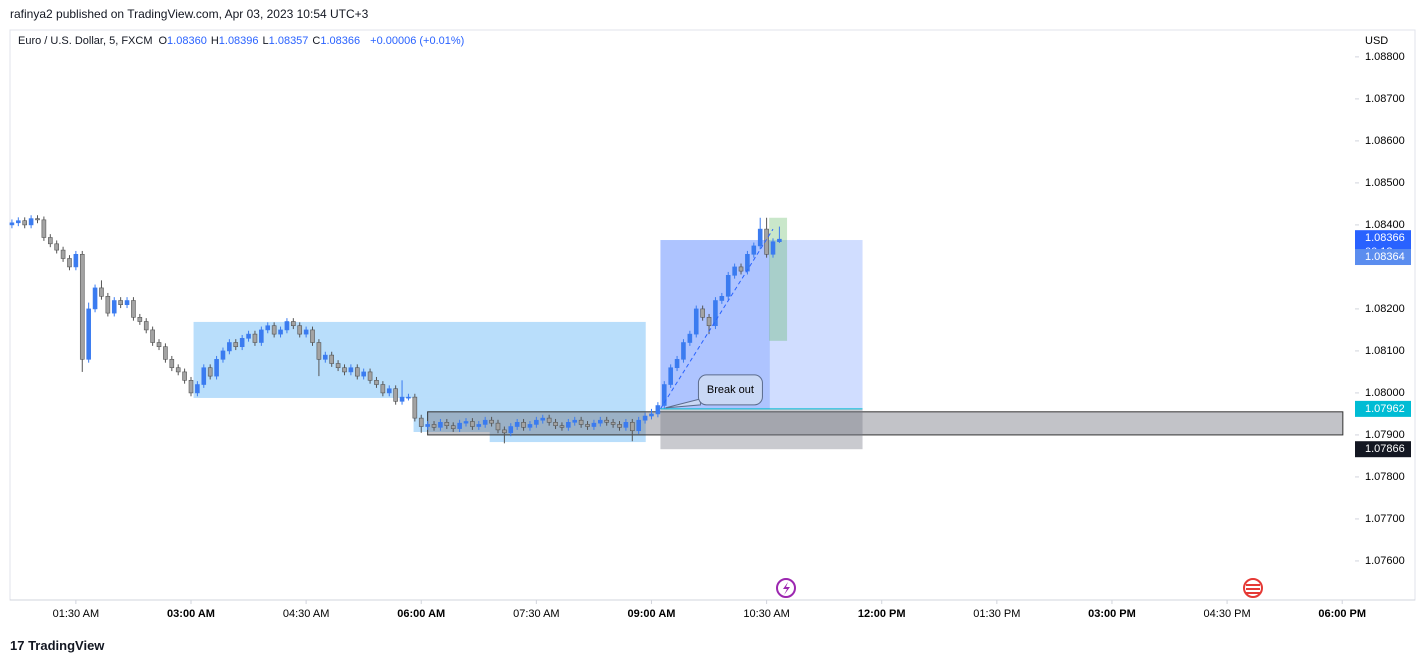 This screenshot has height=664, width=1425. What do you see at coordinates (730, 390) in the screenshot?
I see `callout` at bounding box center [730, 390].